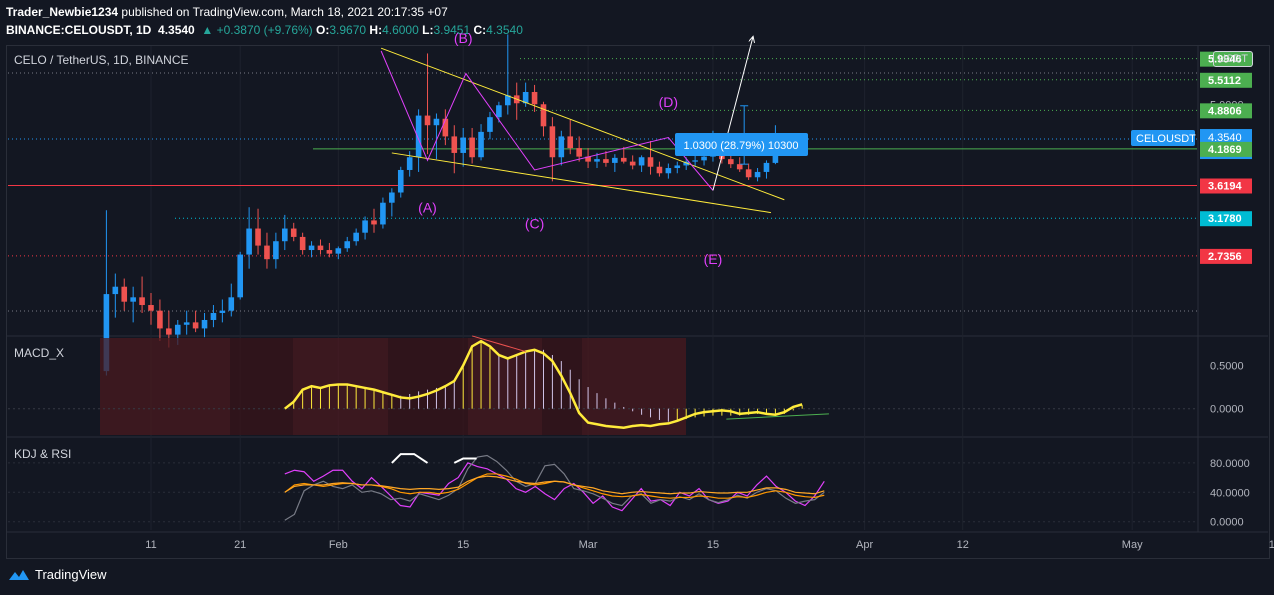  I want to click on low-label: L:, so click(428, 30).